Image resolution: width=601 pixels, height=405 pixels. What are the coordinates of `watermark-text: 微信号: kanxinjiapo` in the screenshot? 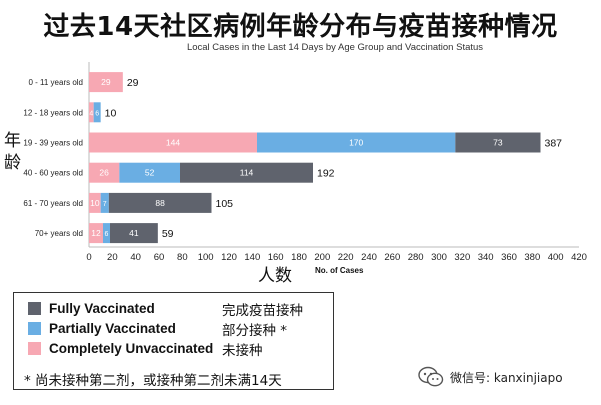 It's located at (506, 377).